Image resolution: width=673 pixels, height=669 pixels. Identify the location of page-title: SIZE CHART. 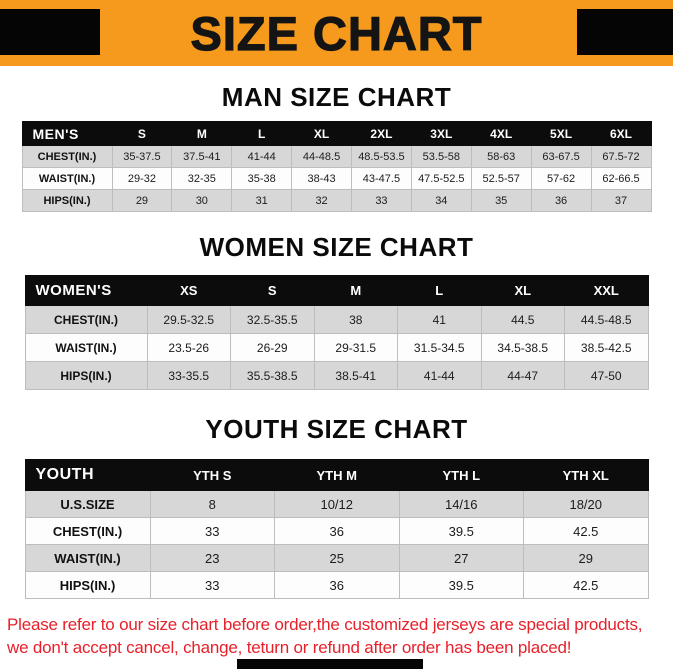
(336, 33).